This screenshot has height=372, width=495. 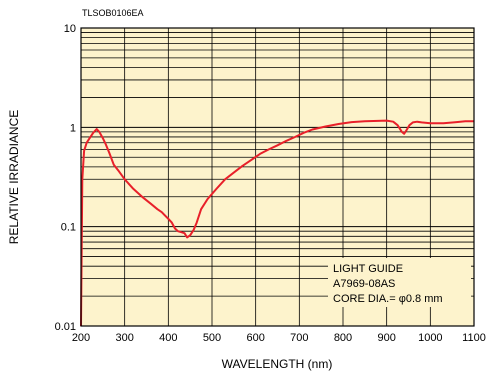 What do you see at coordinates (277, 364) in the screenshot?
I see `x-axis-title: WAVELENGTH (nm)` at bounding box center [277, 364].